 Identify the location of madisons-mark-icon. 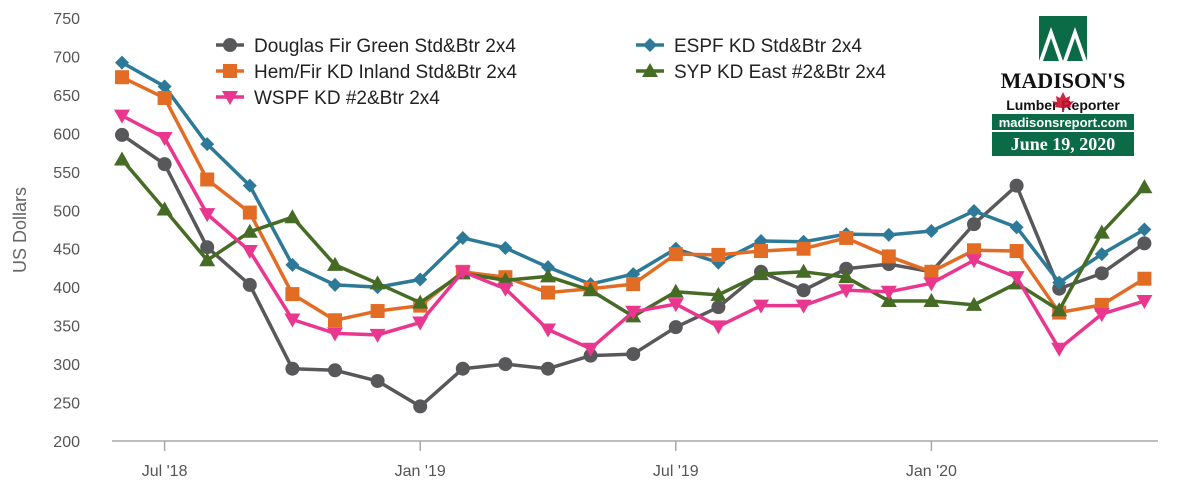
(1063, 38).